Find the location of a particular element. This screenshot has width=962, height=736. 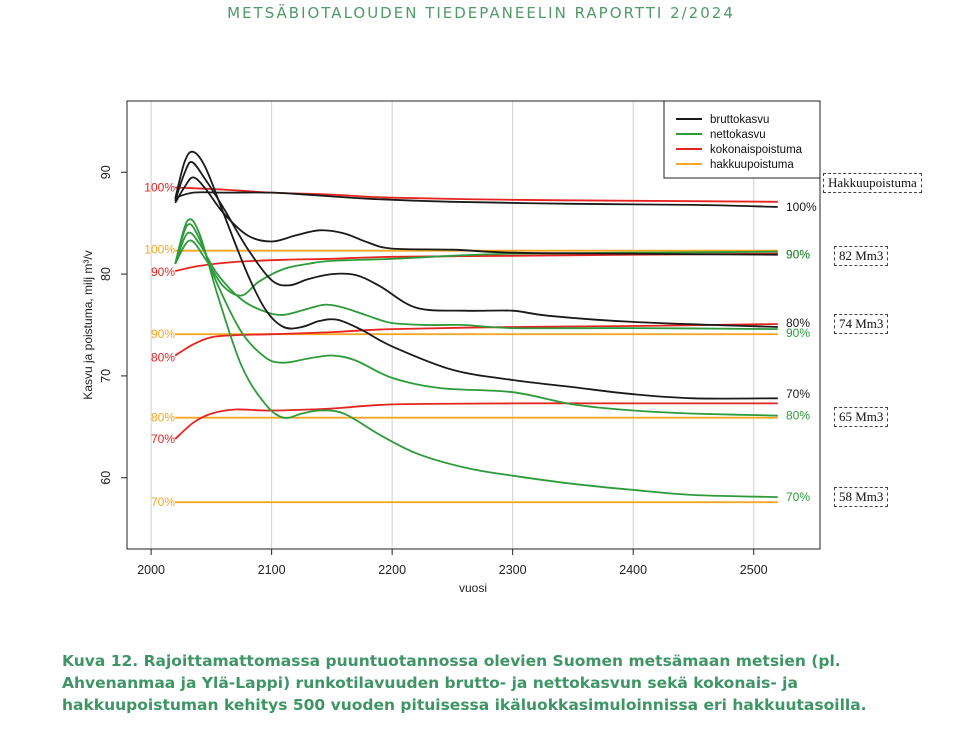

x-tick-label-2500: 2500 is located at coordinates (754, 570).